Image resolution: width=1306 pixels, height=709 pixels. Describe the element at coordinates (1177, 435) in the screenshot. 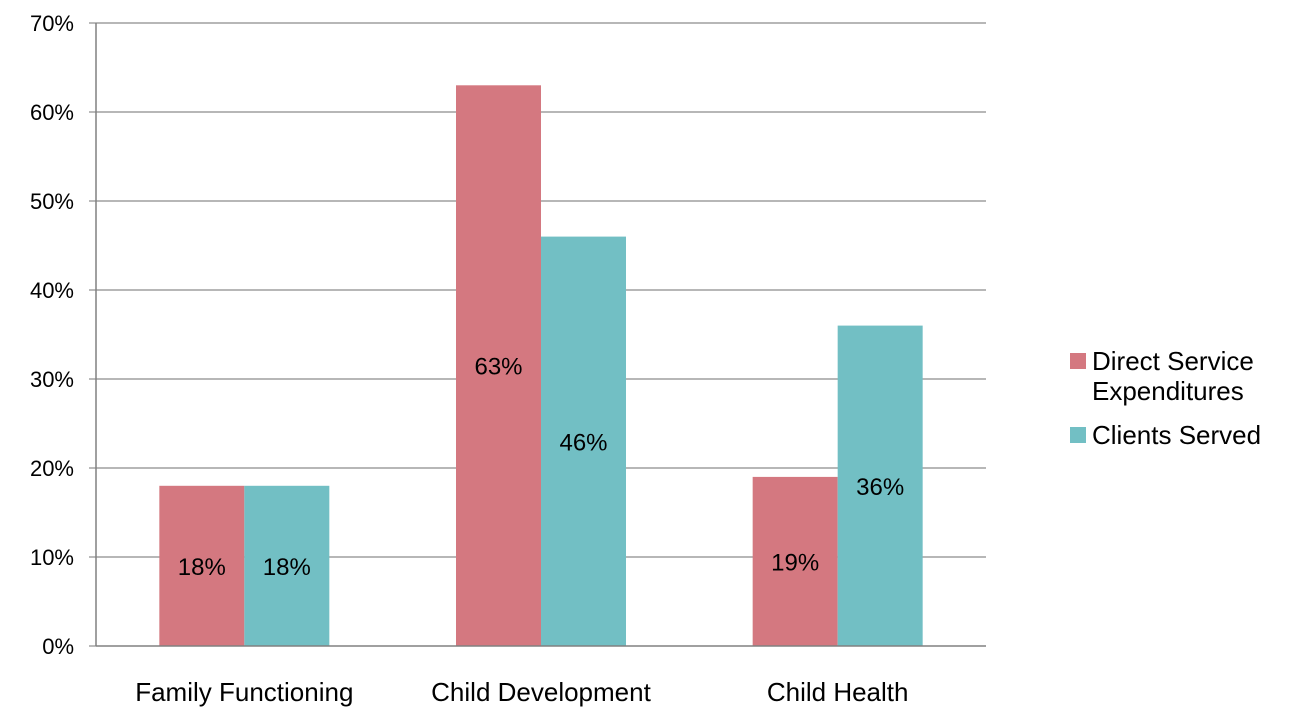

I see `legend-label: Clients Served` at that location.